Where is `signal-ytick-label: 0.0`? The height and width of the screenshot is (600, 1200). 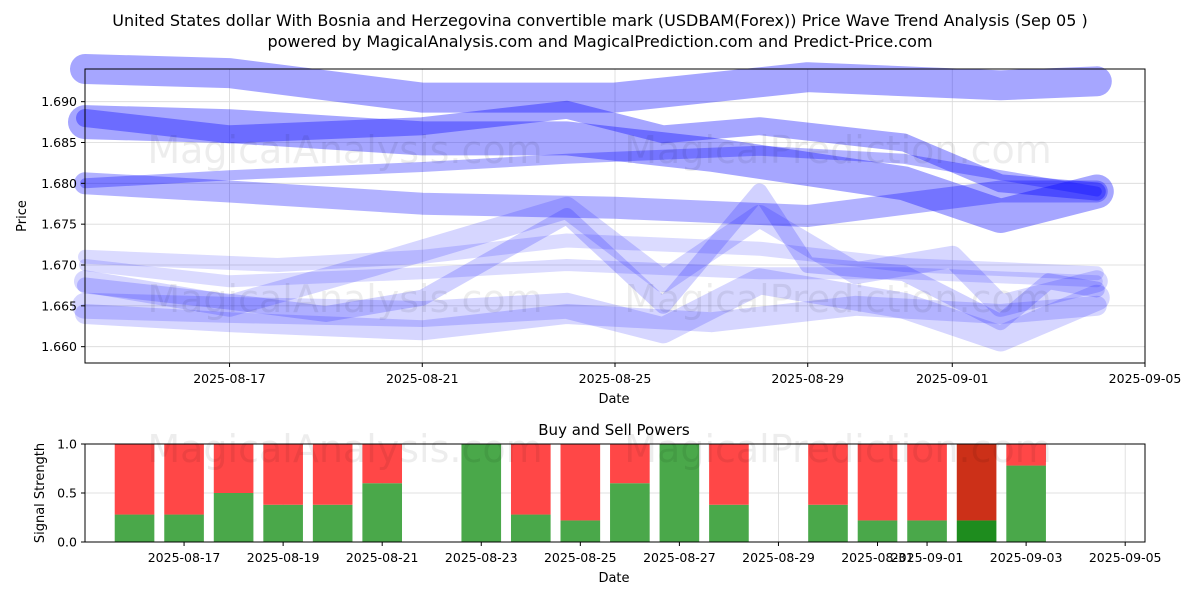
signal-ytick-label: 0.0 is located at coordinates (67, 542).